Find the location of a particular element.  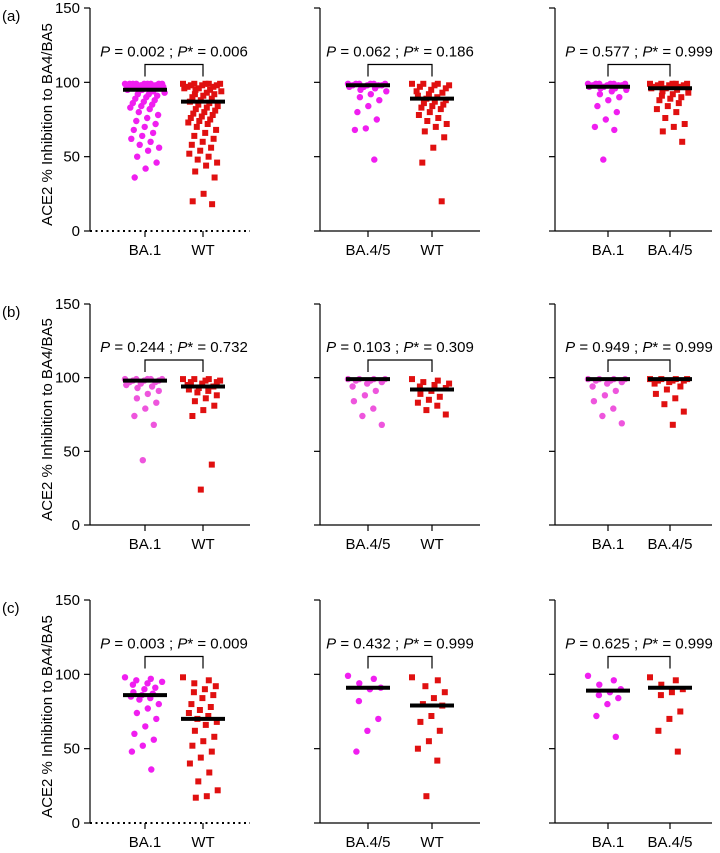

y-tick-label: 50 is located at coordinates (71, 749).